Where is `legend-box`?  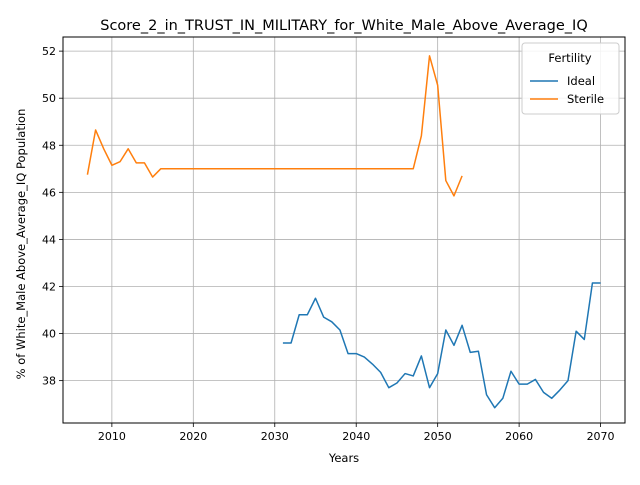 legend-box is located at coordinates (570, 78).